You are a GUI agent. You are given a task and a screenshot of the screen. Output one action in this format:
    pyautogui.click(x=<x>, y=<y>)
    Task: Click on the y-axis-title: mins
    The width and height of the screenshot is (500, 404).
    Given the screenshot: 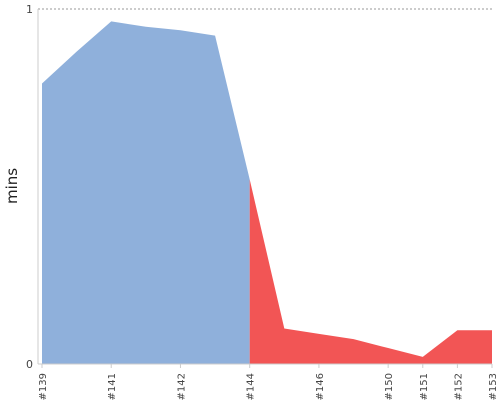 What is the action you would take?
    pyautogui.click(x=12, y=186)
    